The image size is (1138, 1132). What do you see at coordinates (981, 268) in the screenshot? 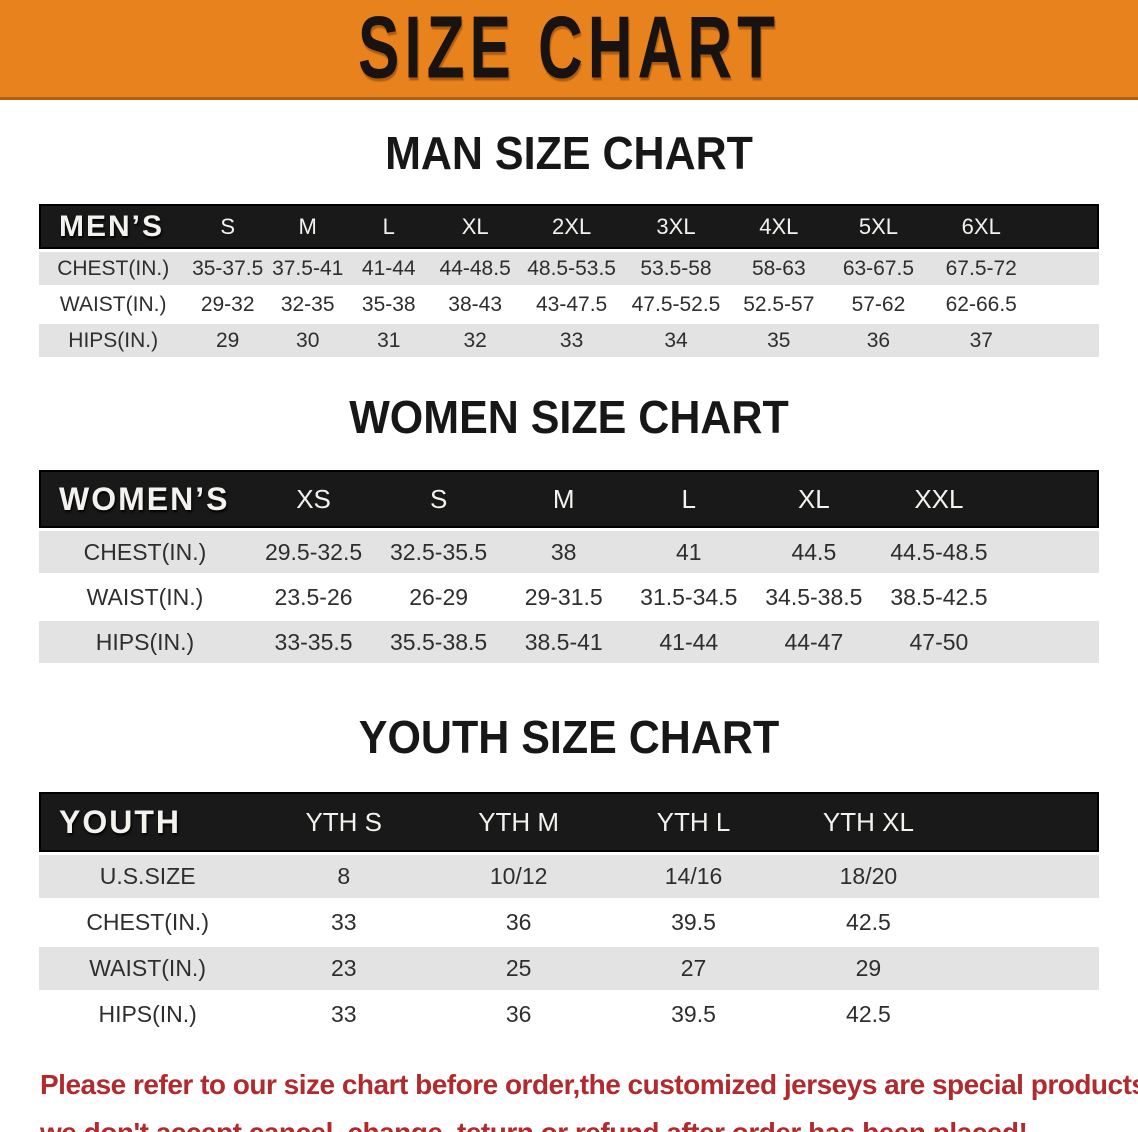
I see `cell-value: 67.5-72` at bounding box center [981, 268].